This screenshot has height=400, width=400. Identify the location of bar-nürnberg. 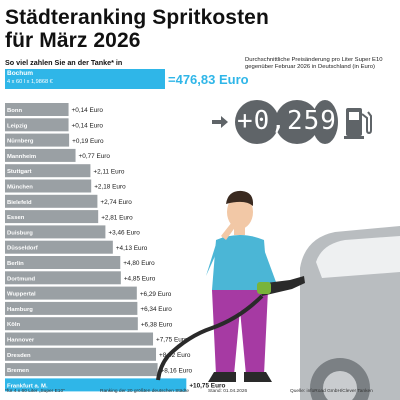
(37, 140).